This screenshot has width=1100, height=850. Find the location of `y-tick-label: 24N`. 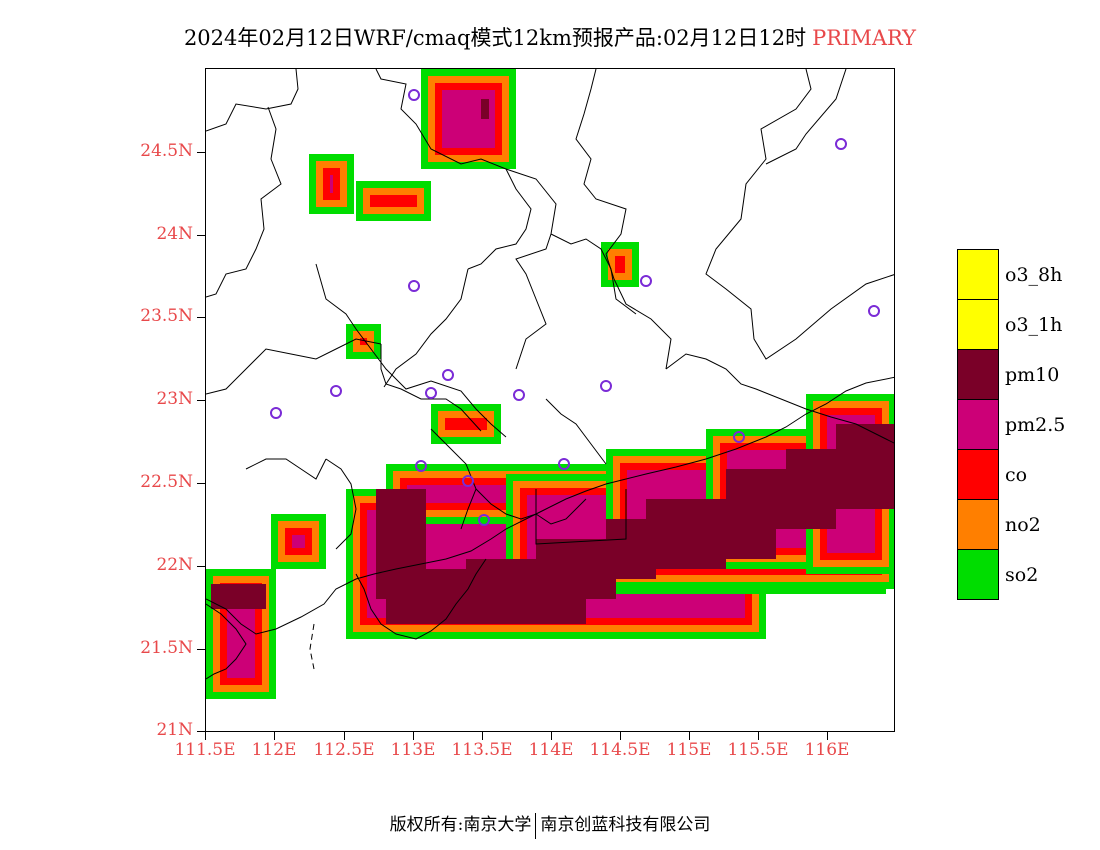

y-tick-label: 24N is located at coordinates (174, 234).